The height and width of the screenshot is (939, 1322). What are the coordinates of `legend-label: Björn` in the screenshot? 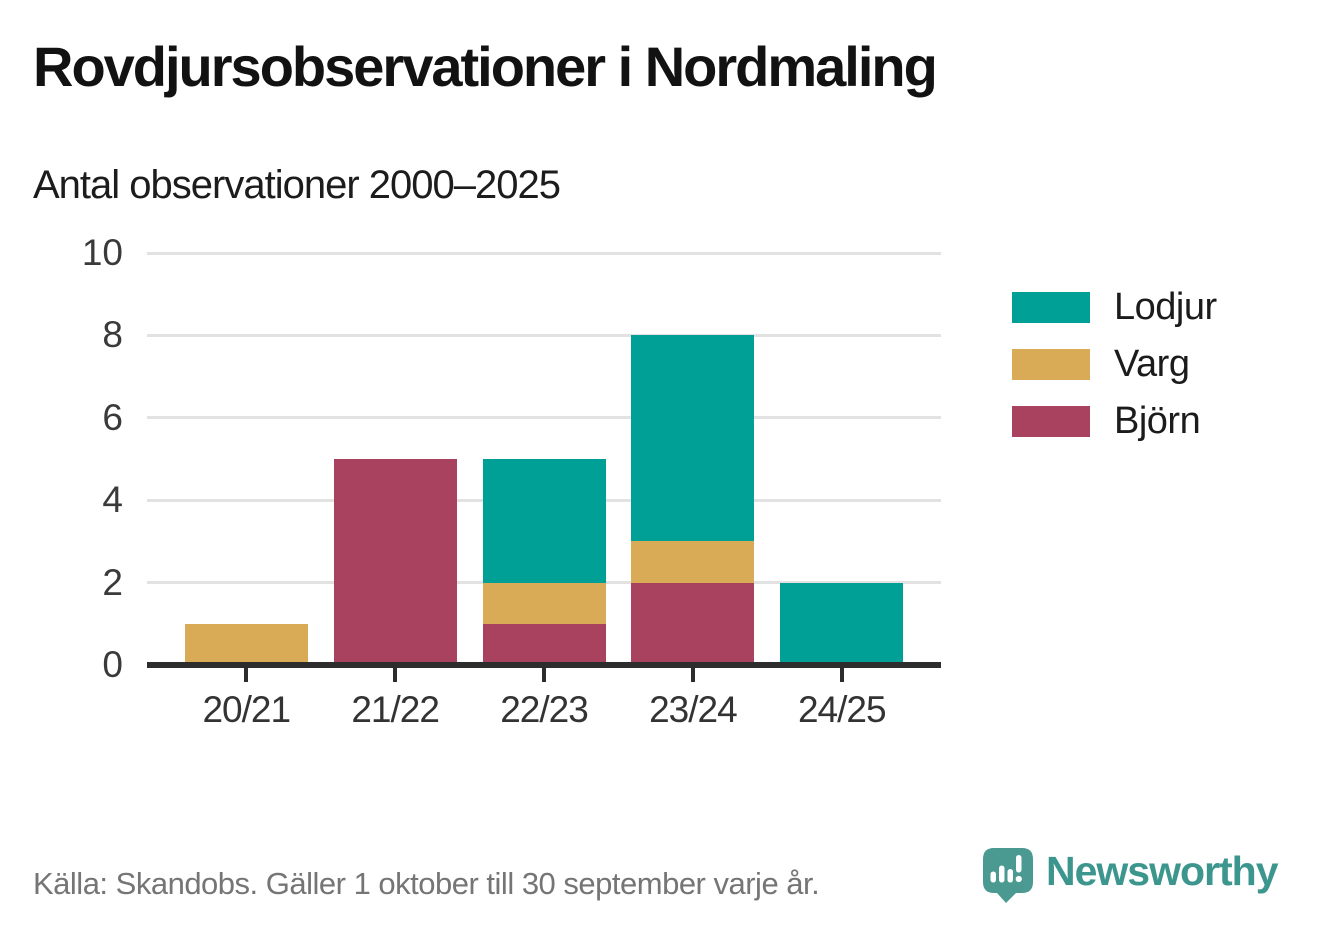 It's located at (1157, 421).